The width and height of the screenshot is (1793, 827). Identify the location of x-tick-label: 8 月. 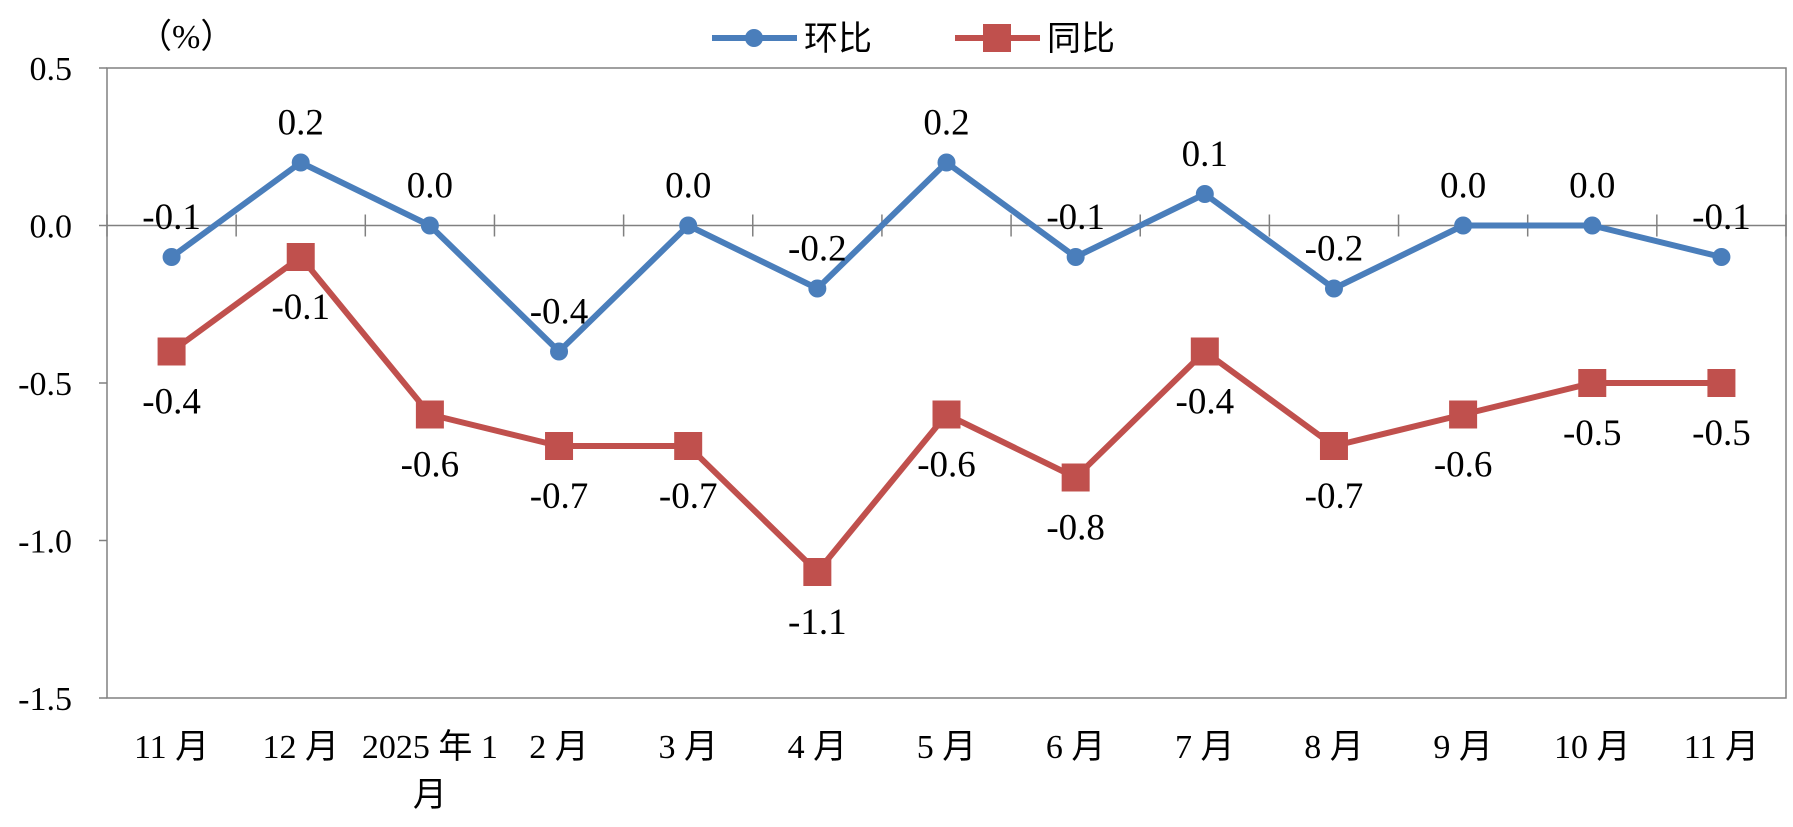
(1334, 747).